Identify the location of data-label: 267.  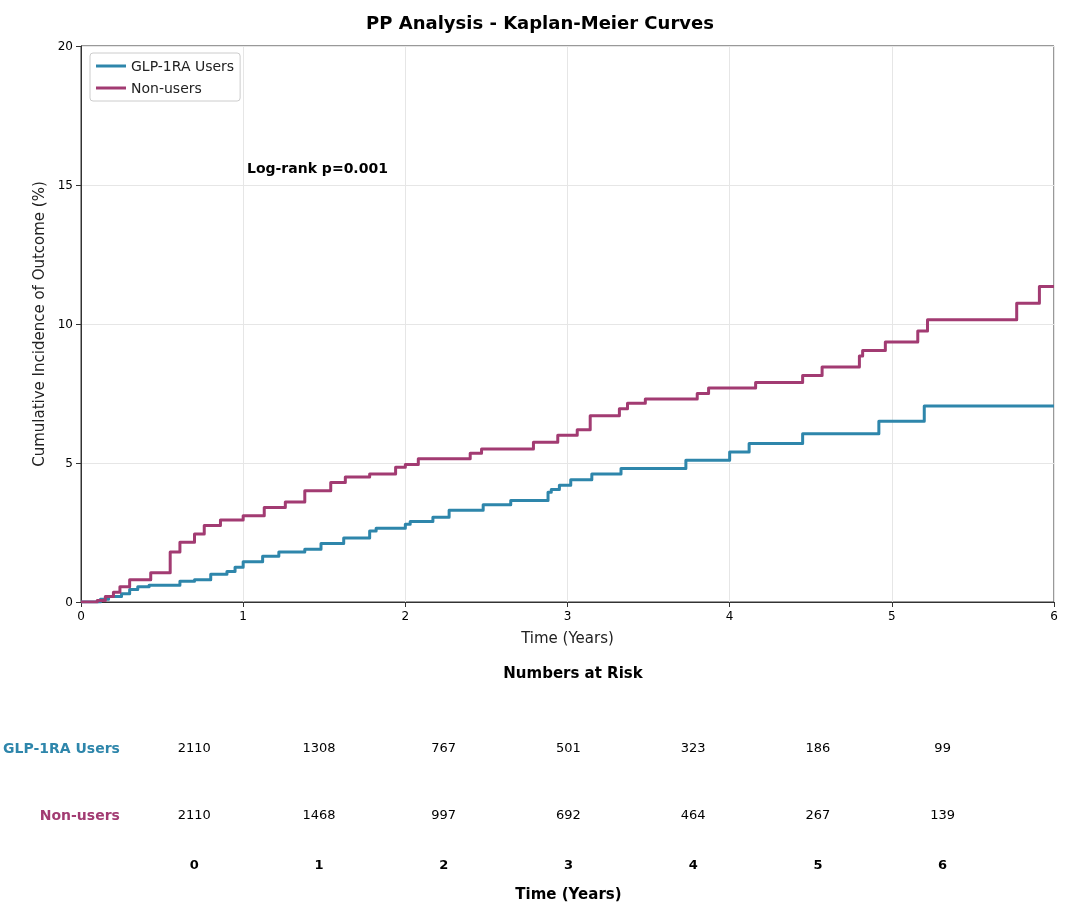
(818, 814).